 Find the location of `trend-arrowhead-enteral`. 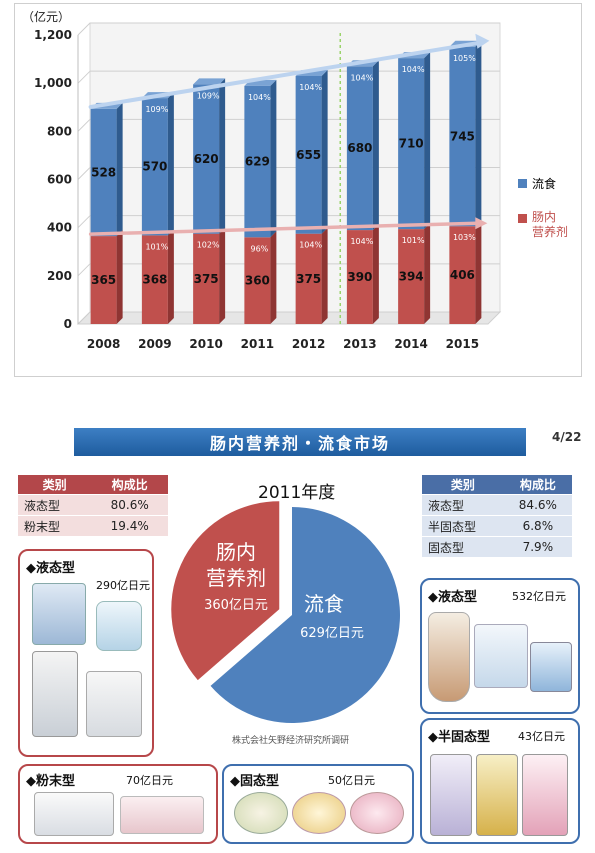

trend-arrowhead-enteral is located at coordinates (481, 223).